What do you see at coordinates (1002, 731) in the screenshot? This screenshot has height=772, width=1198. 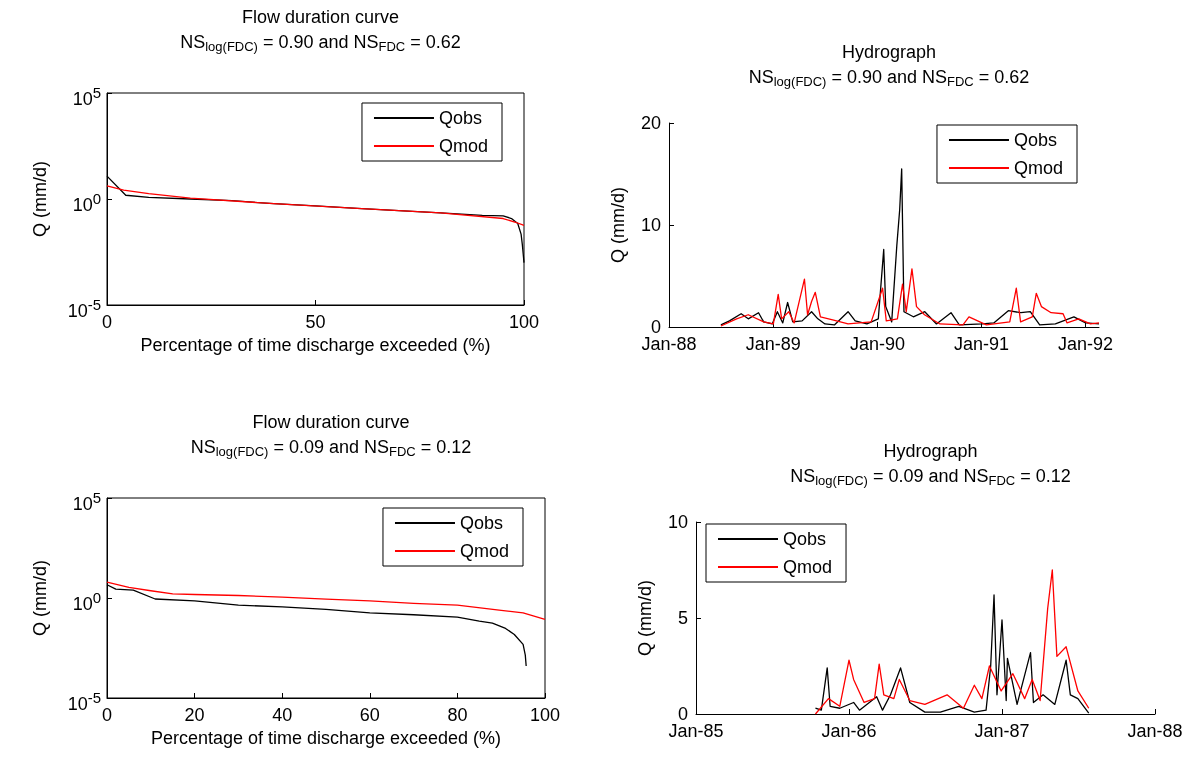 I see `x-tick-label: Jan-87` at bounding box center [1002, 731].